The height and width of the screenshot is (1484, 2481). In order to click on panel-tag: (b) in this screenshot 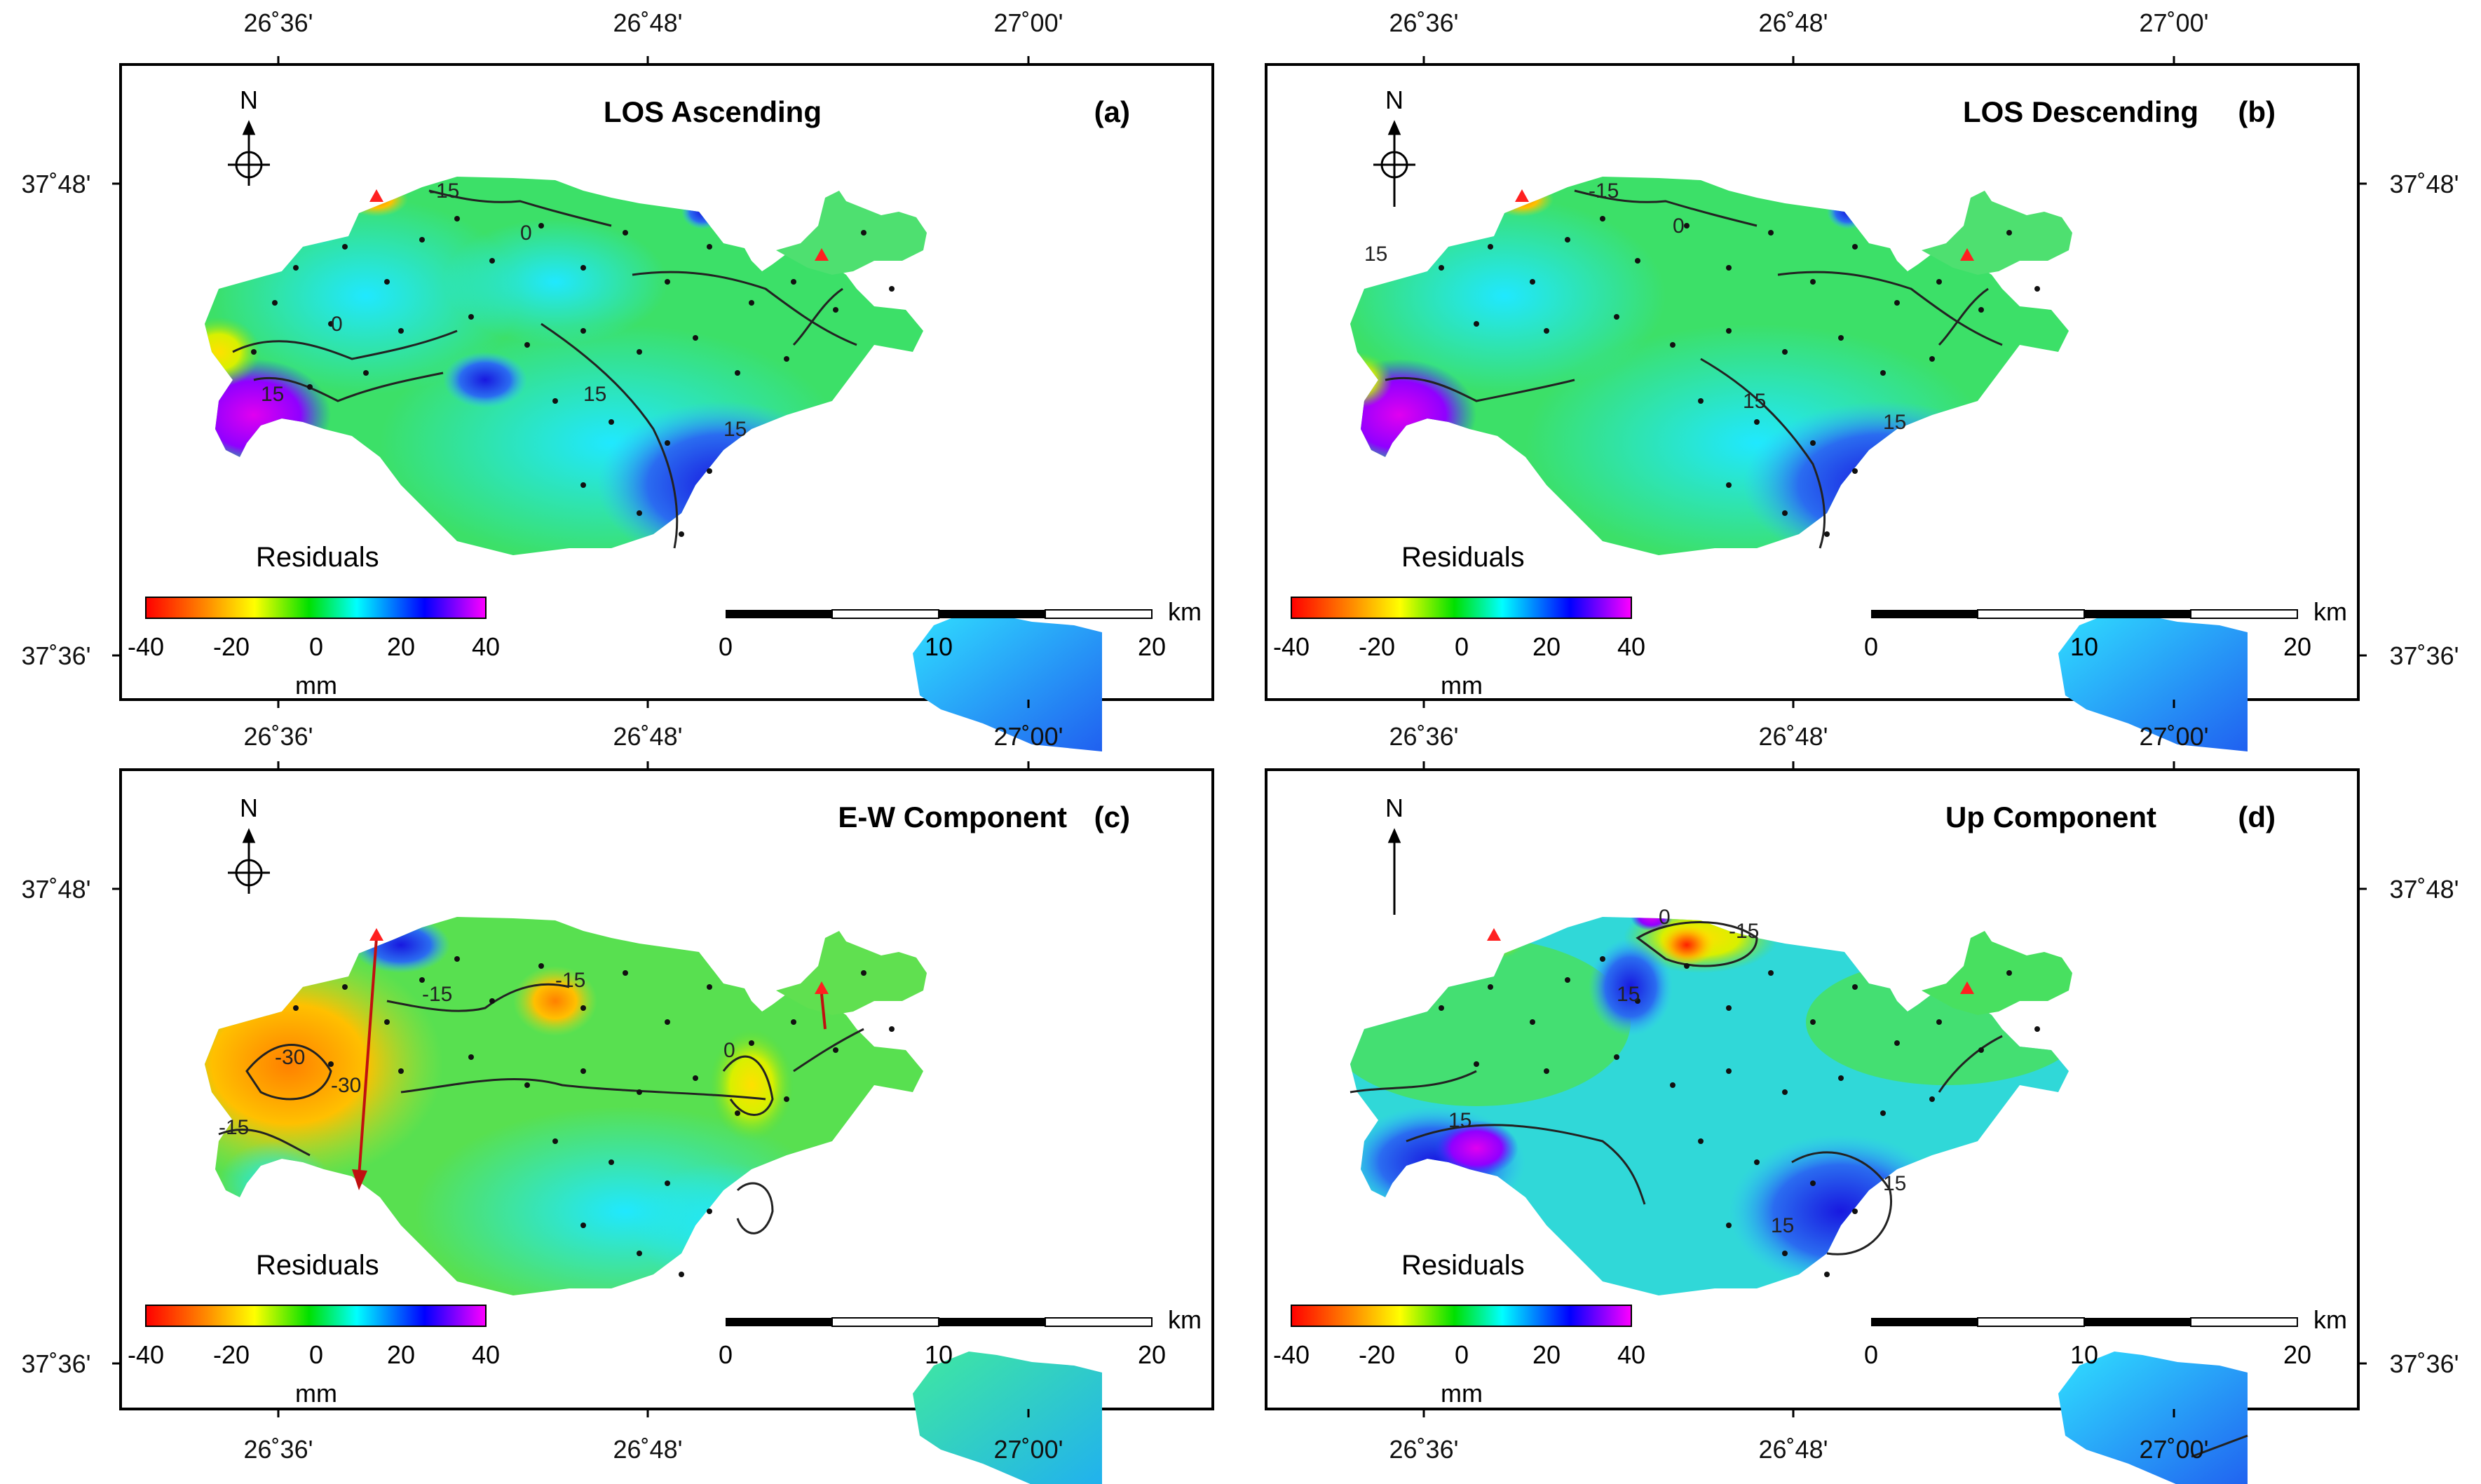, I will do `click(2257, 111)`.